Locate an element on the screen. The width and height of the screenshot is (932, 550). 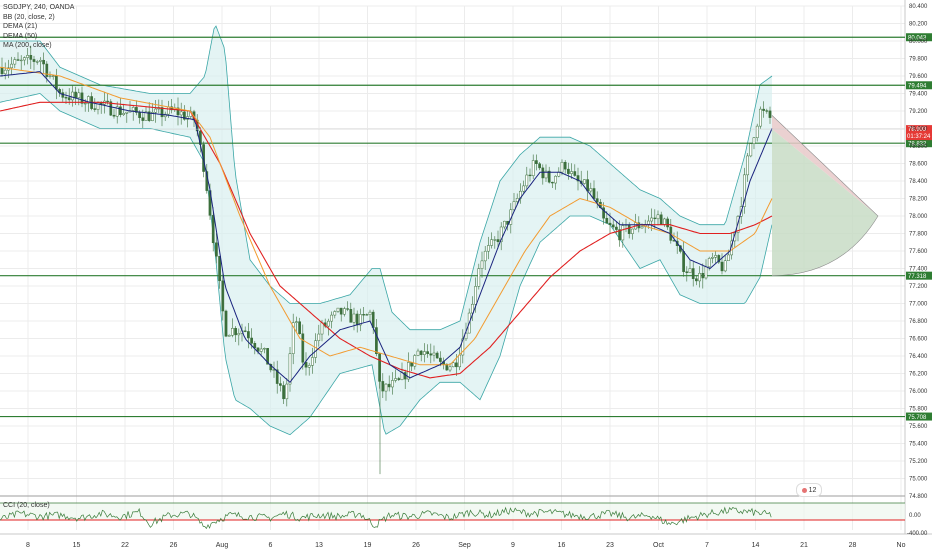
legend-bb: BB (20, close, 2) is located at coordinates (29, 17).